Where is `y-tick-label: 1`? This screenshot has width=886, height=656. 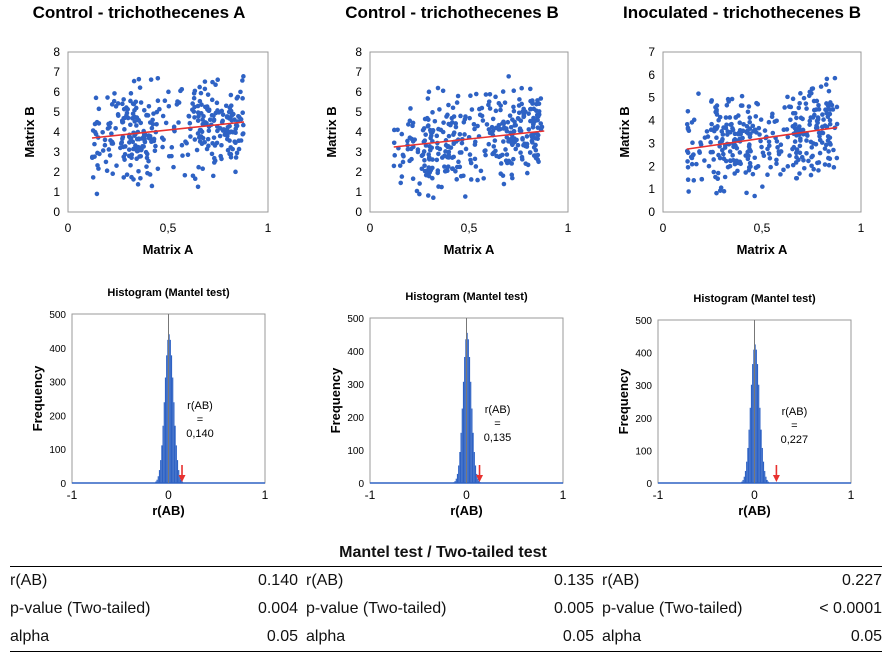 y-tick-label: 1 is located at coordinates (651, 189).